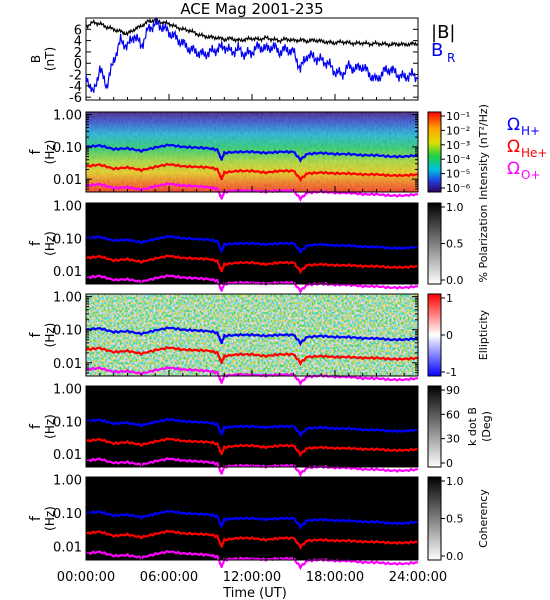 The image size is (550, 600). Describe the element at coordinates (531, 175) in the screenshot. I see `gyrofrequency-label-sub-O: O+` at that location.